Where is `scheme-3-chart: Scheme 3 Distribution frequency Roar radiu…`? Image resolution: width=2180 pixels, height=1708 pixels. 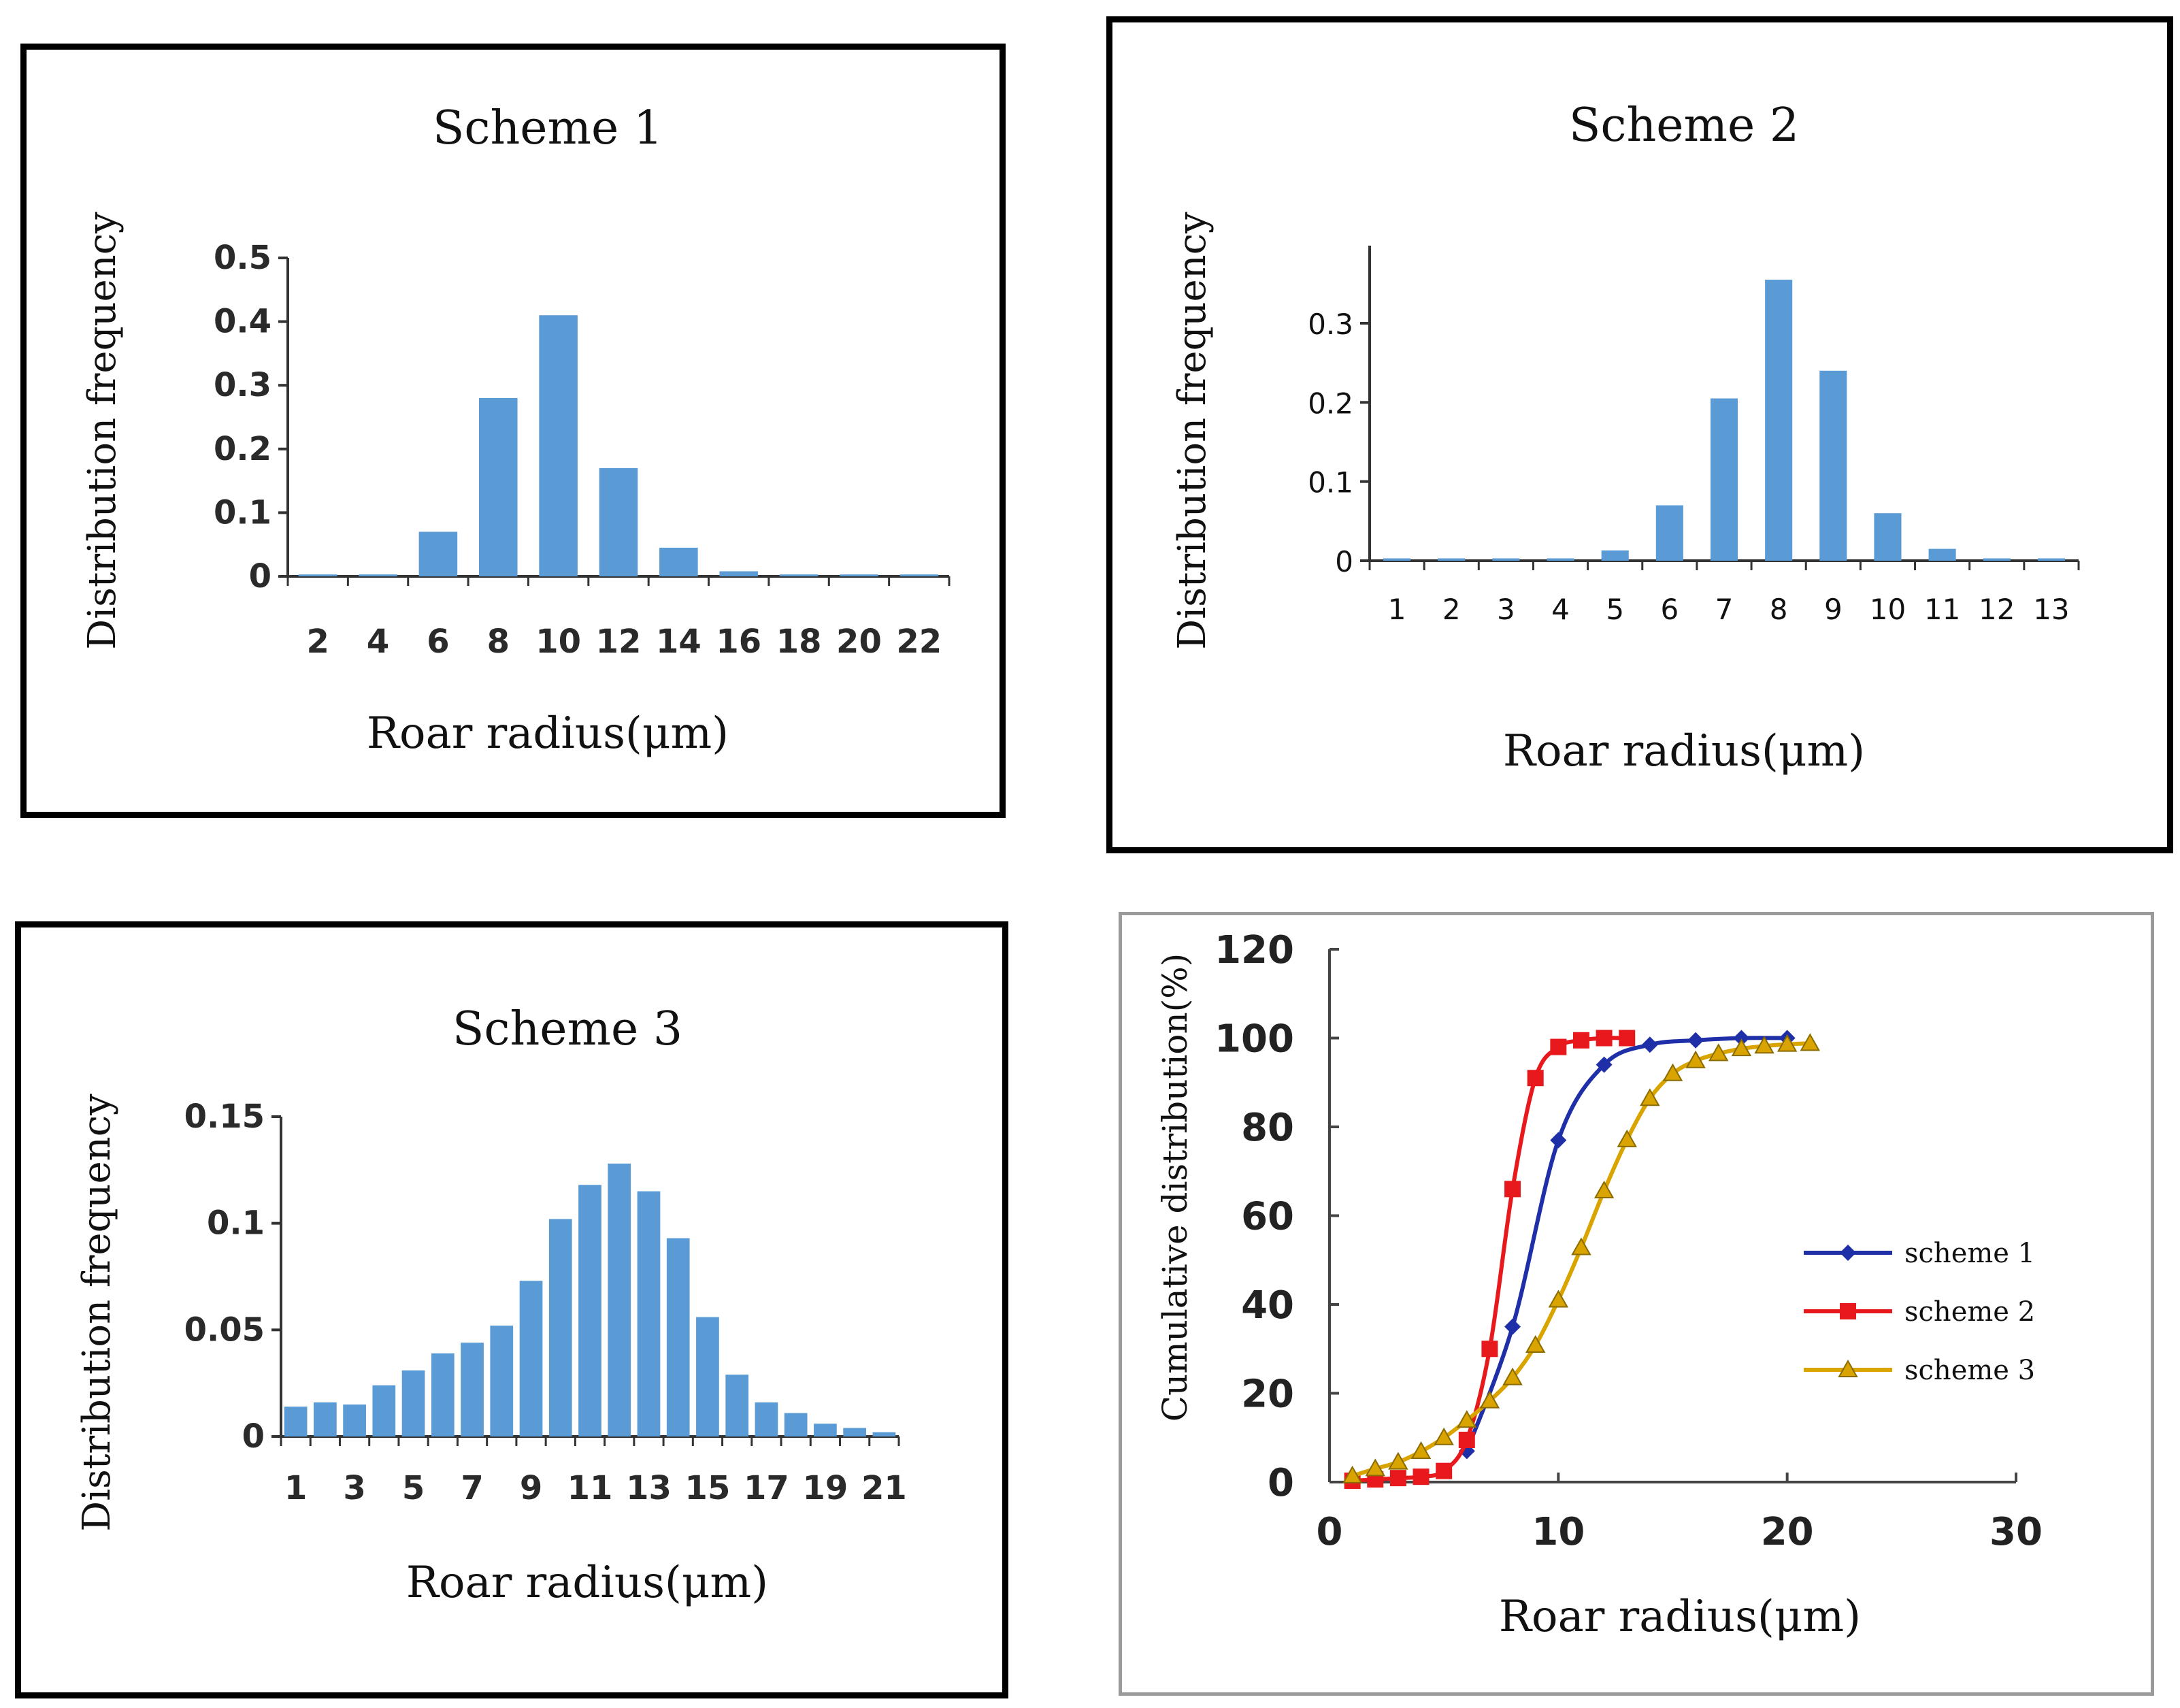 scheme-3-chart: Scheme 3 Distribution frequency Roar radiu… is located at coordinates (491, 1305).